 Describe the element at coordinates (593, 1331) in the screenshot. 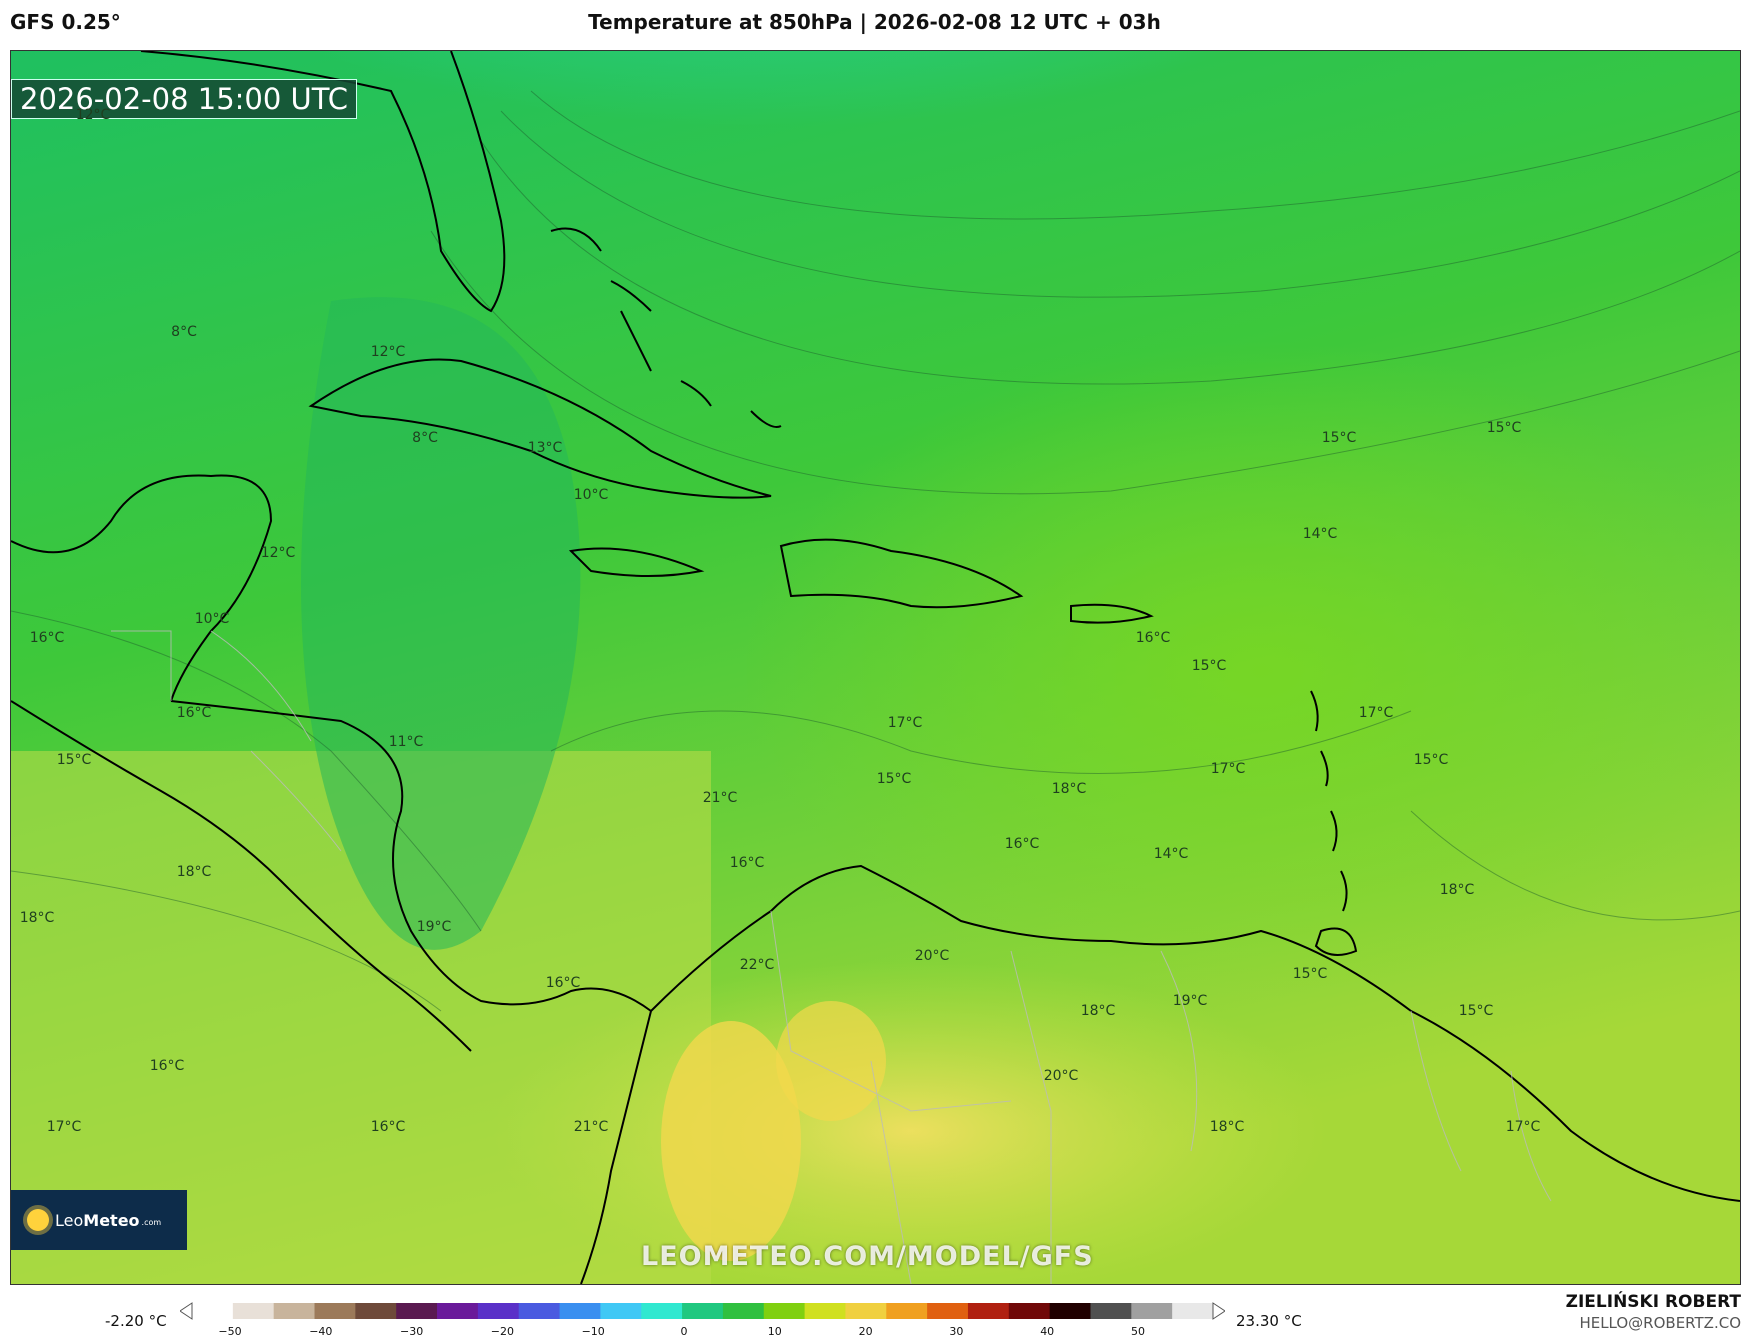

I see `colorbar-tick-label: −10` at that location.